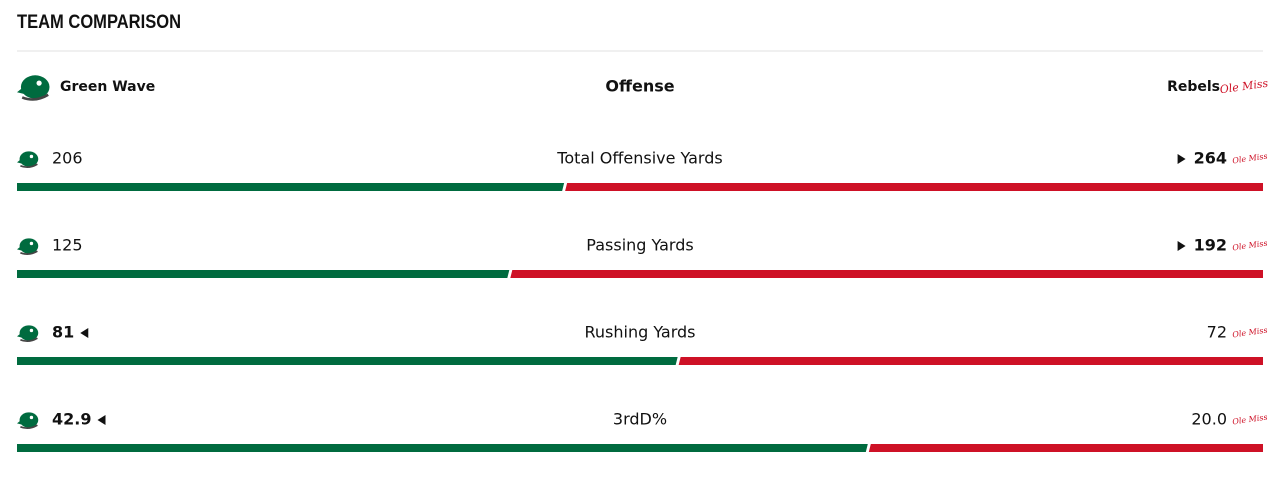 The height and width of the screenshot is (478, 1280). I want to click on stat-label: Passing Yards, so click(639, 245).